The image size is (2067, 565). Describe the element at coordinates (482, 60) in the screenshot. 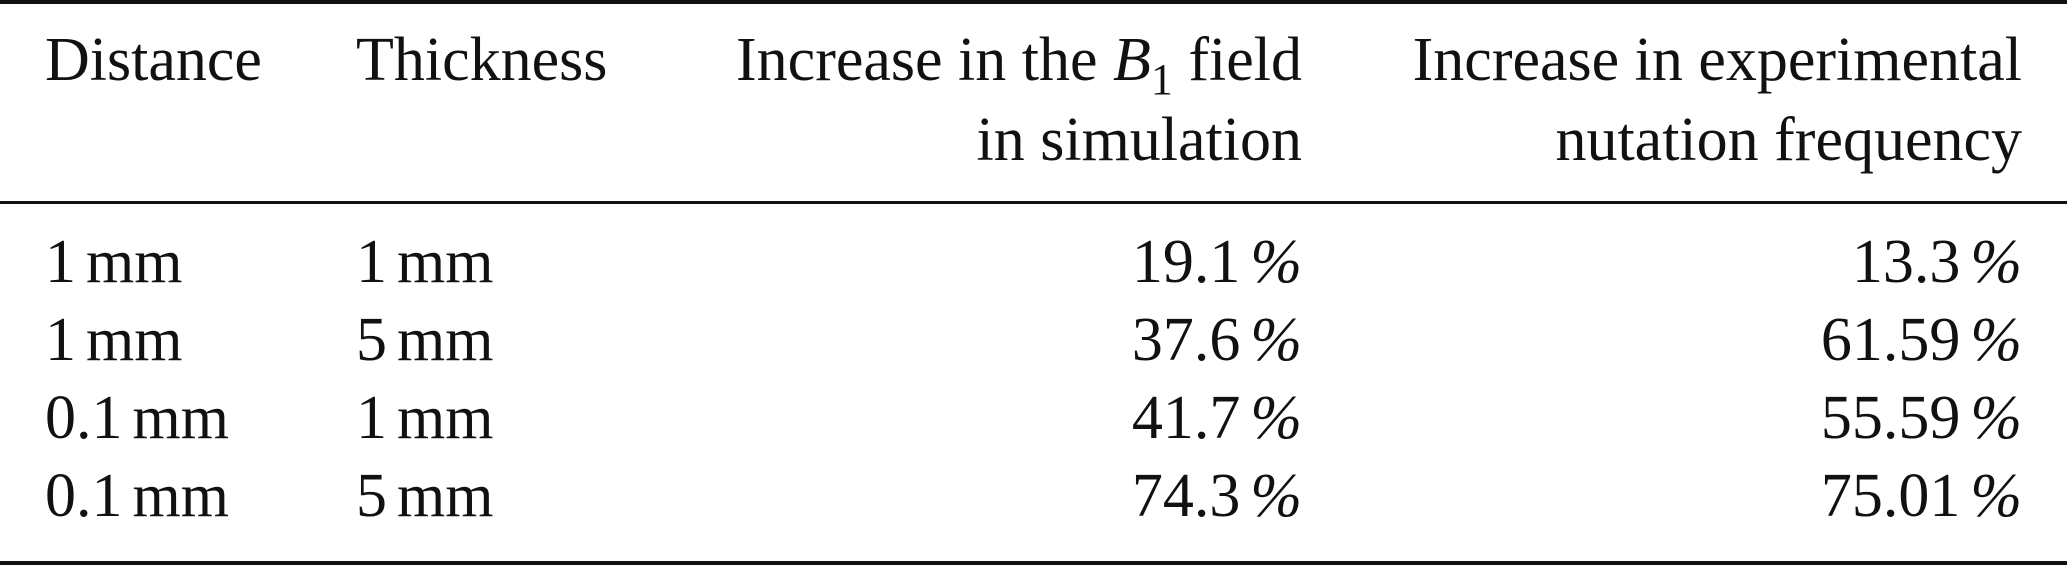

I see `header-thickness: Thickness` at that location.